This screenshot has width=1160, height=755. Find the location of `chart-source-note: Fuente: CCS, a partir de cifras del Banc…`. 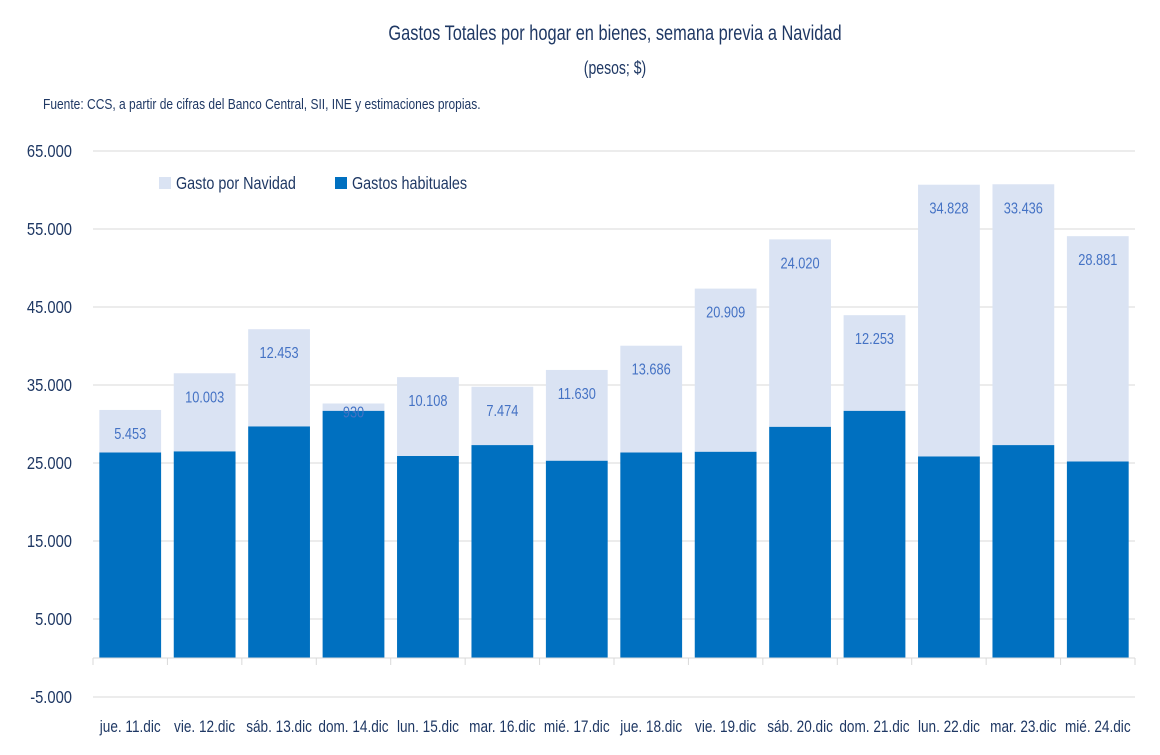

chart-source-note: Fuente: CCS, a partir de cifras del Banc… is located at coordinates (262, 104).